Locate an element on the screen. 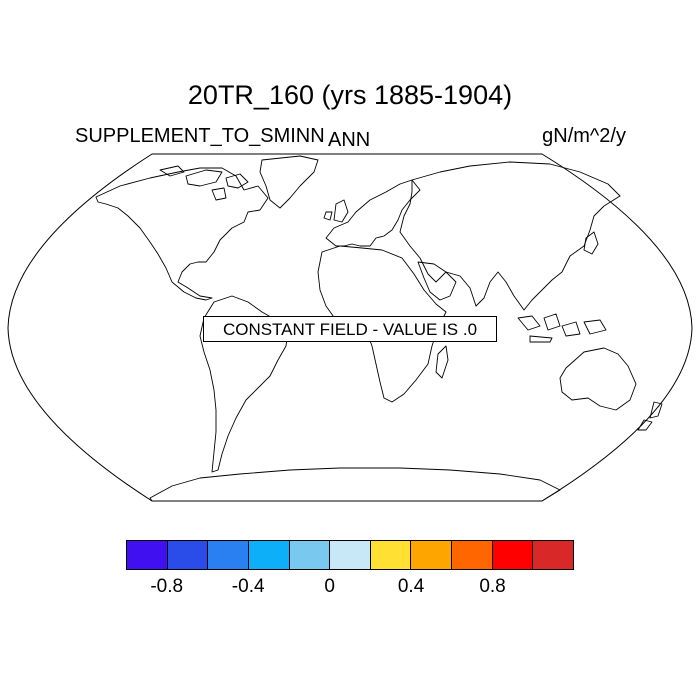  coastline-britain is located at coordinates (336, 211).